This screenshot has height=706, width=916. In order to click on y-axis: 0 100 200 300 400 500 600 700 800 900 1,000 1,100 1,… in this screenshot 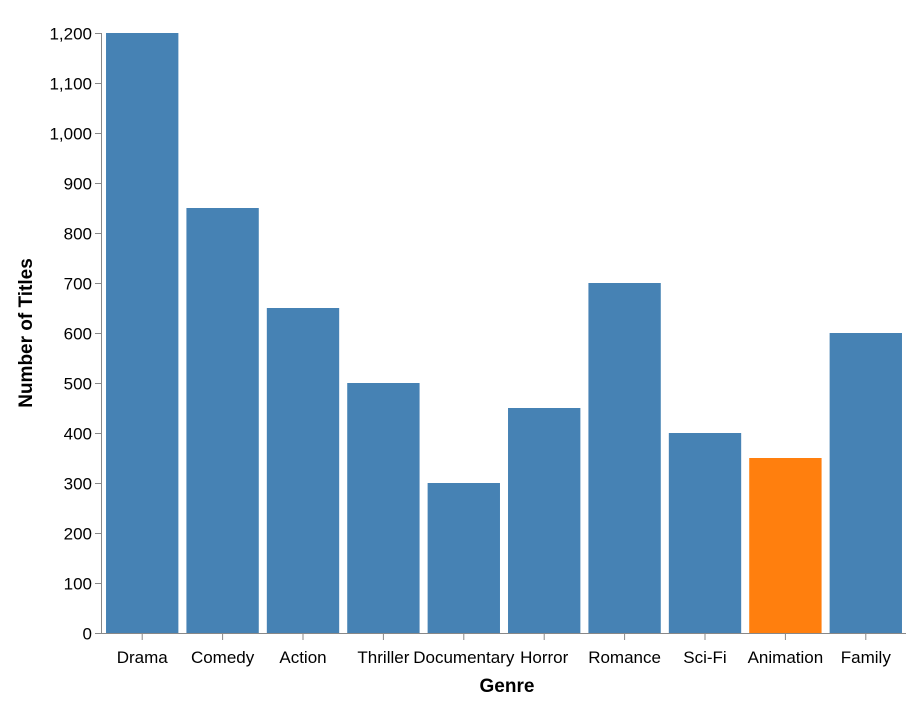, I will do `click(75, 334)`.